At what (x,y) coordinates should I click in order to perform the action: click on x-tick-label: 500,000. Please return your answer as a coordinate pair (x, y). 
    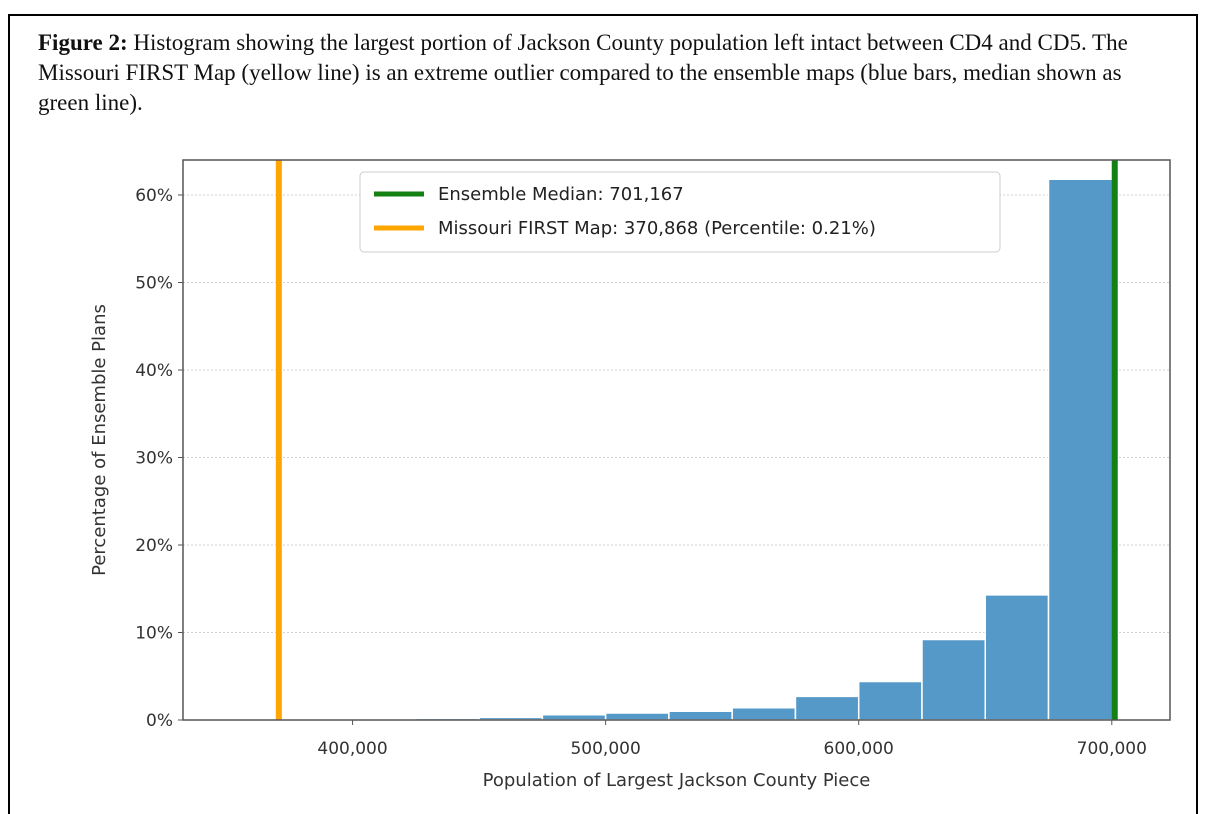
    Looking at the image, I should click on (605, 749).